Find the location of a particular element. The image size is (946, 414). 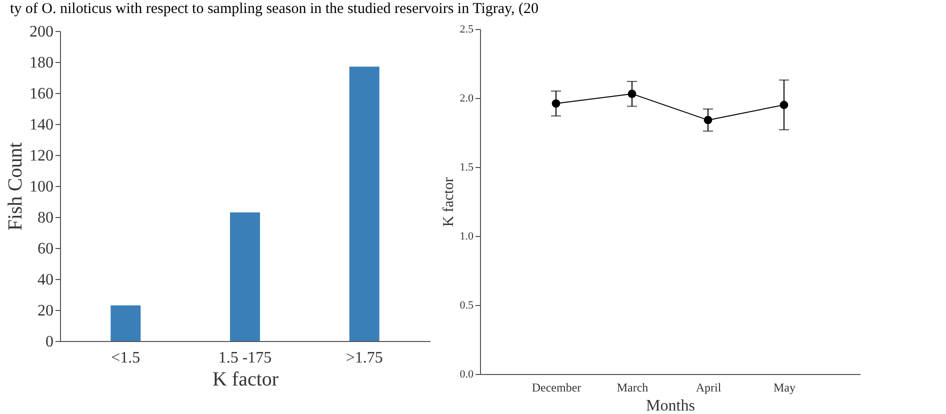

y-axis-title: Fish Count is located at coordinates (15, 186).